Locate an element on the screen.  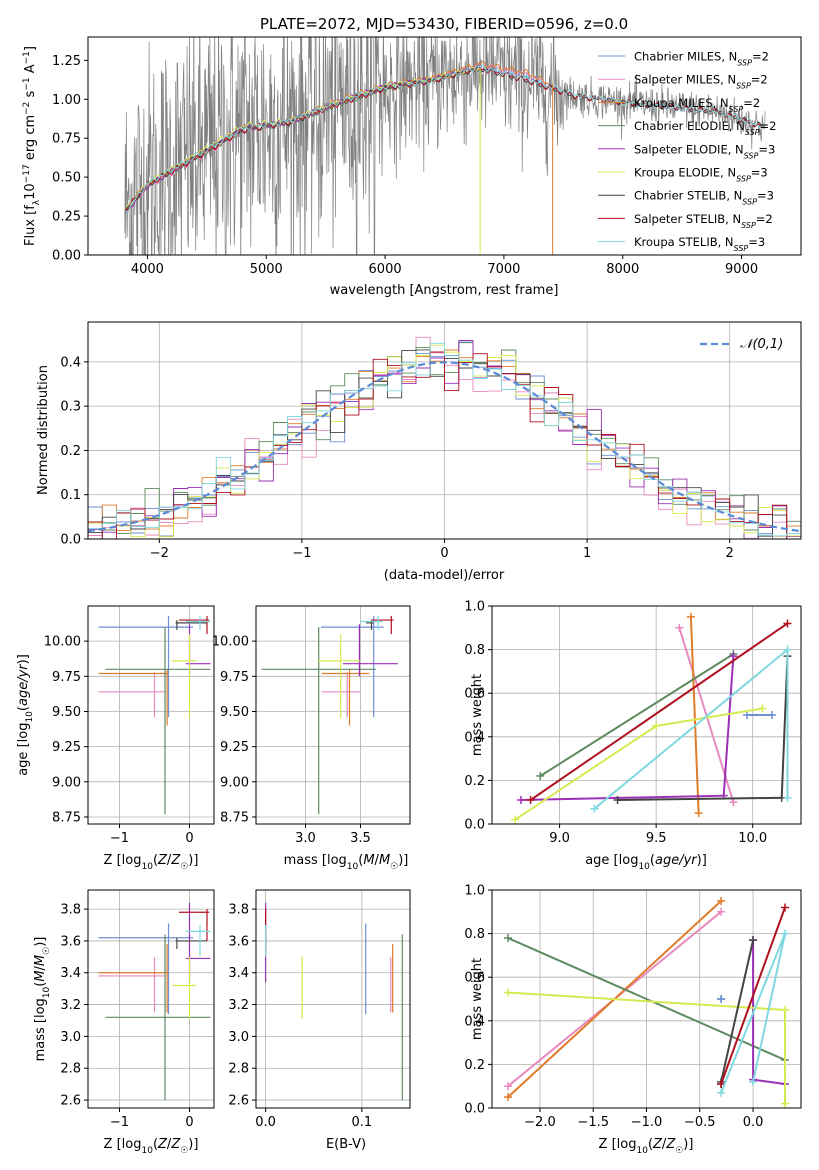
axis-label-part: age/yr is located at coordinates (676, 860).